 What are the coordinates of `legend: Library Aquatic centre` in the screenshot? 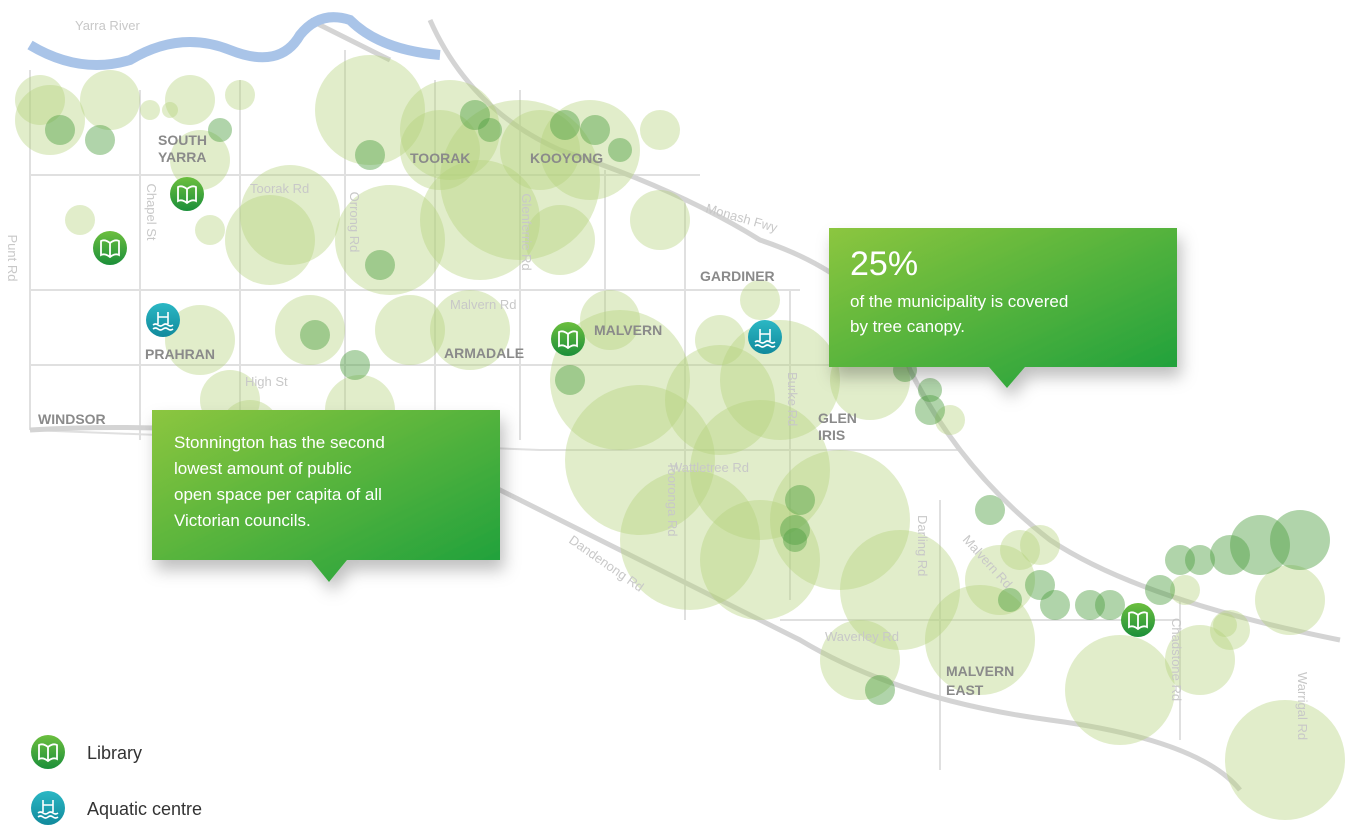 It's located at (116, 779).